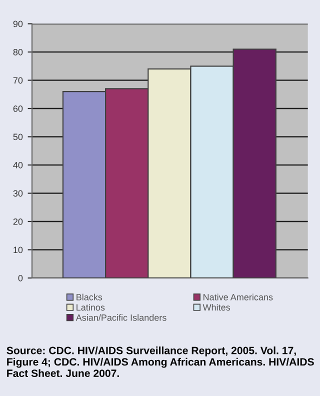  Describe the element at coordinates (18, 108) in the screenshot. I see `y-tick-label: 60` at that location.